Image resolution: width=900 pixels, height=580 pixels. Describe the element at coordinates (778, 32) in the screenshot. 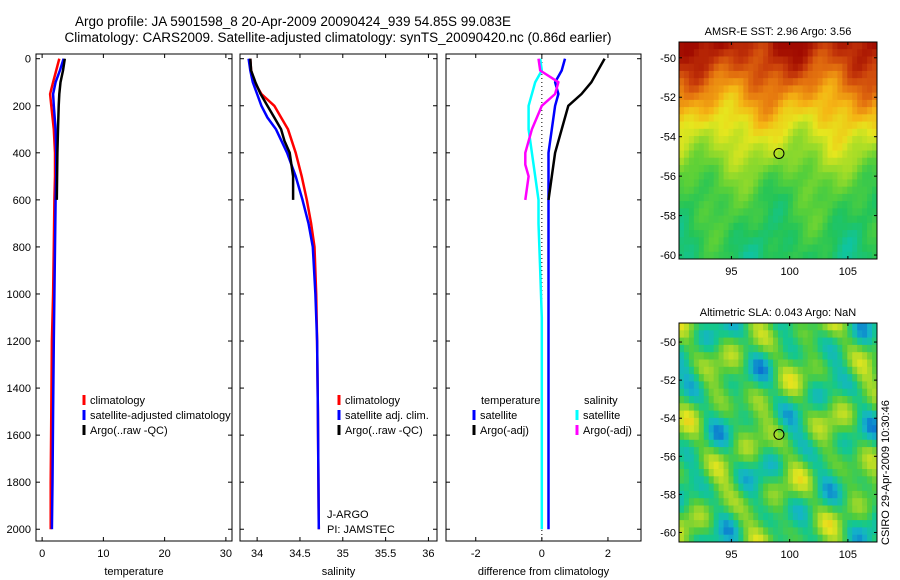

I see `sst_map-title: AMSR-E SST: 2.96 Argo: 3.56` at that location.